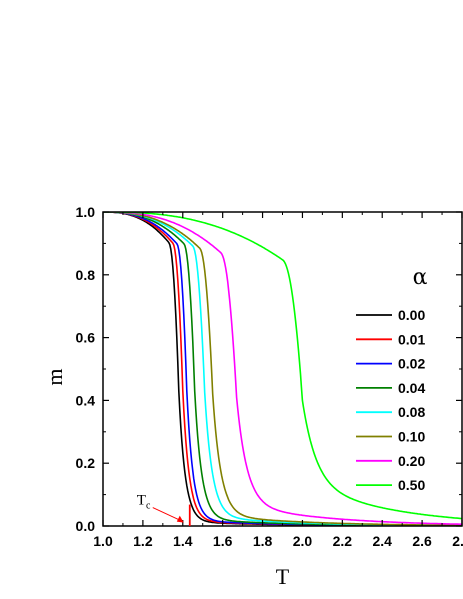 The width and height of the screenshot is (463, 599). What do you see at coordinates (223, 541) in the screenshot?
I see `x-tick-label: 1.6` at bounding box center [223, 541].